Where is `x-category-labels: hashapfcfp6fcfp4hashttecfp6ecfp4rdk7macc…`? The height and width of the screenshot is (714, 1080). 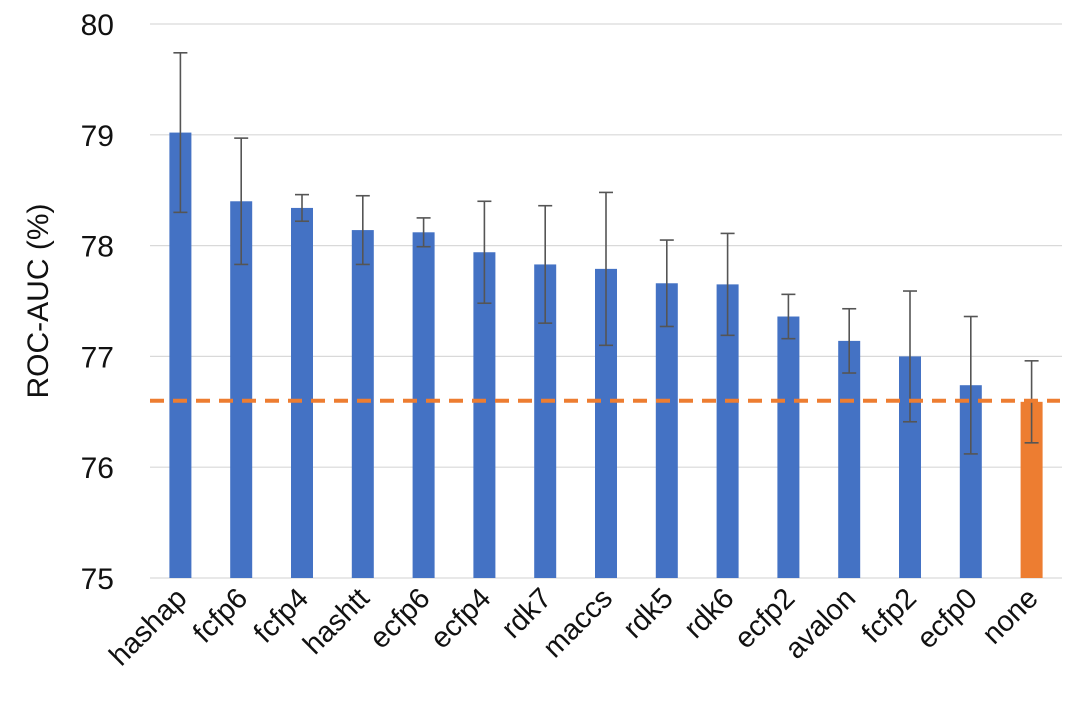 x-category-labels: hashapfcfp6fcfp4hashttecfp6ecfp4rdk7macc… is located at coordinates (573, 627).